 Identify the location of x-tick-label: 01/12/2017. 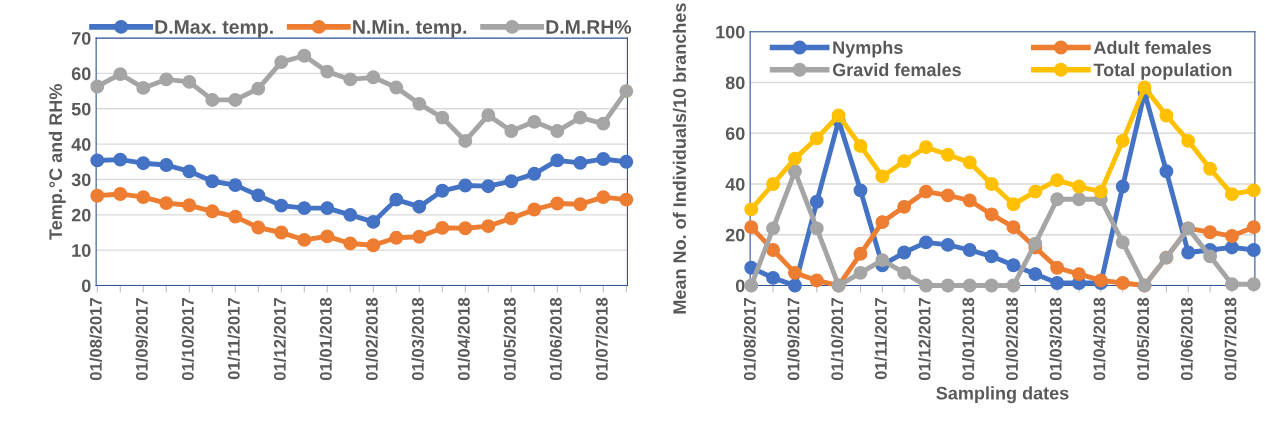
(924, 339).